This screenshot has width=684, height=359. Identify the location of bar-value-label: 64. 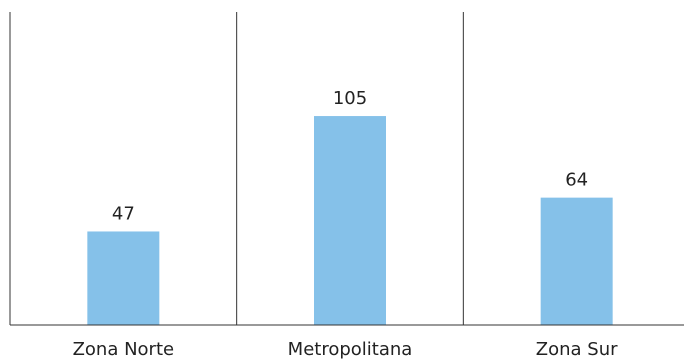
(576, 180).